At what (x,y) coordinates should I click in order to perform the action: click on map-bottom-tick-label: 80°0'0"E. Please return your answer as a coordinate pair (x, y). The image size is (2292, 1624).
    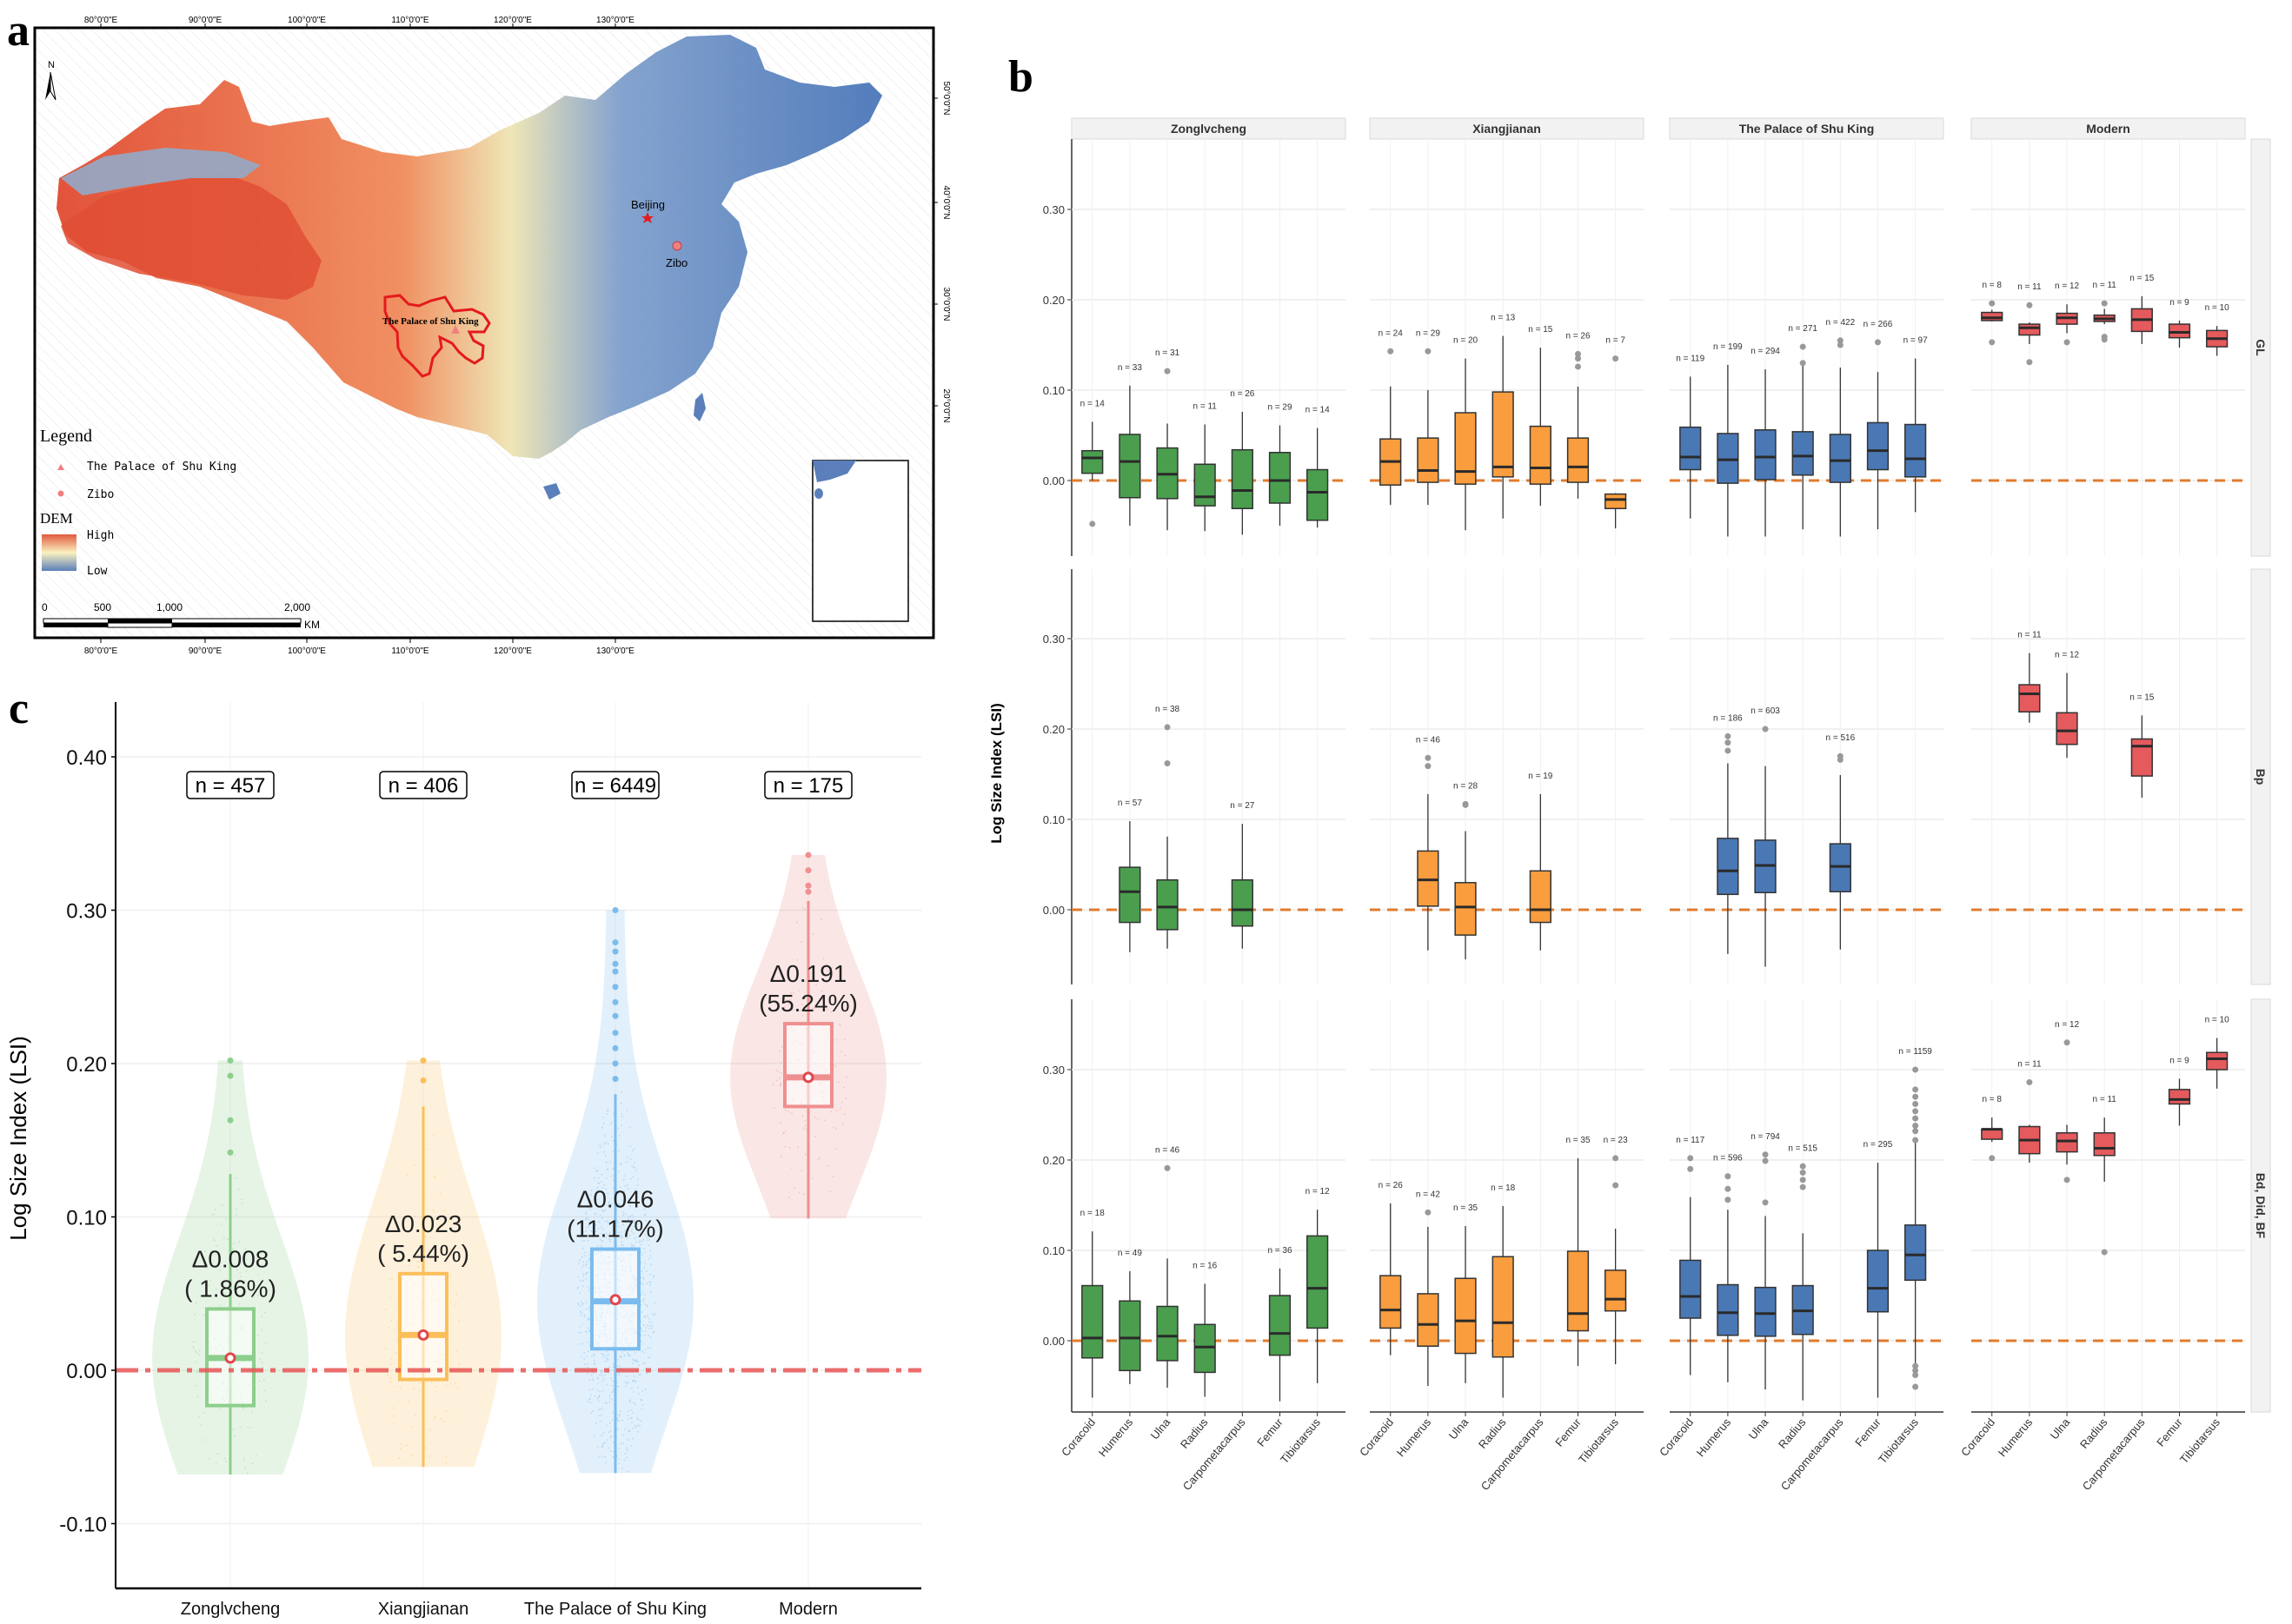
    Looking at the image, I should click on (101, 651).